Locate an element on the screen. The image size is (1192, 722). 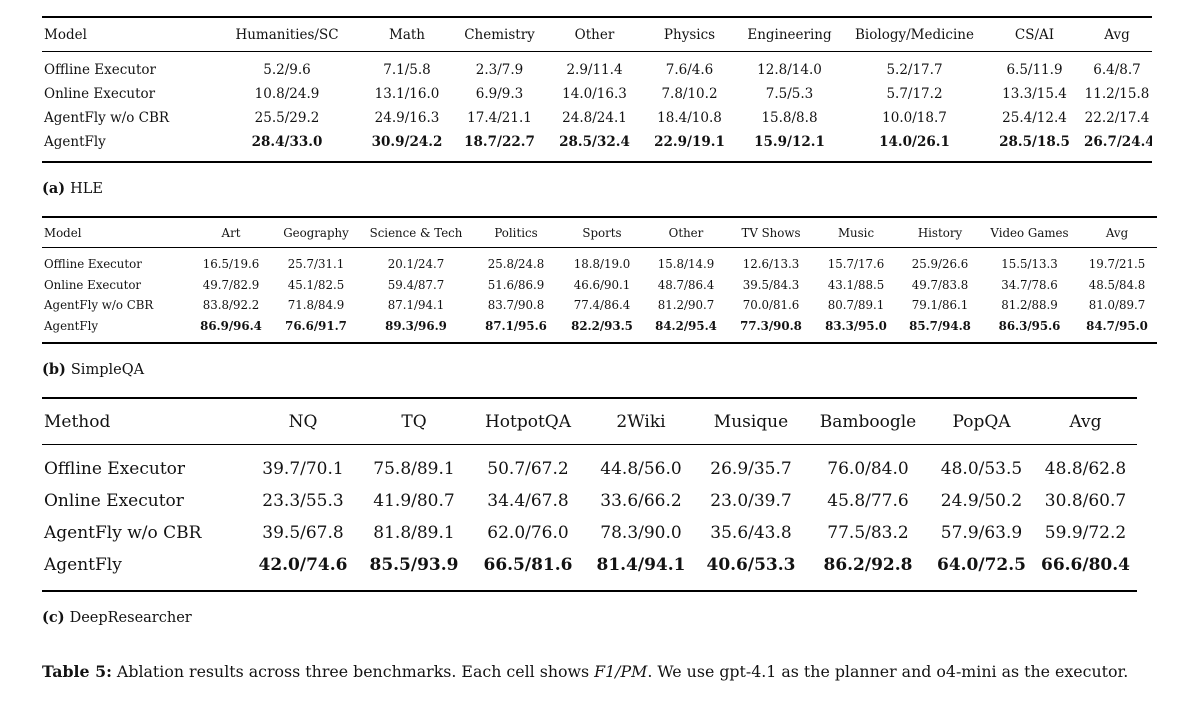
data-cell: 41.9/80.7 is located at coordinates (414, 501).